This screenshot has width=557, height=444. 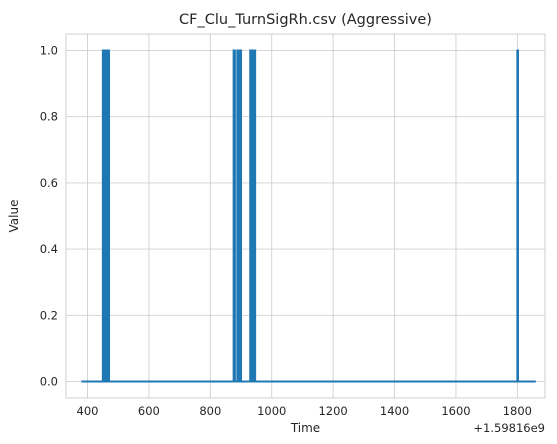 What do you see at coordinates (304, 411) in the screenshot?
I see `x-tick-labels: 400 600 800 1000 1200 1400 1600 1800` at bounding box center [304, 411].